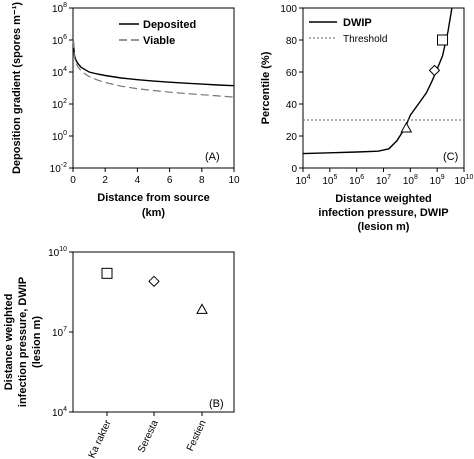 This screenshot has width=474, height=459. I want to click on panel-b-y-tick-label: 10⁷, so click(59, 332).